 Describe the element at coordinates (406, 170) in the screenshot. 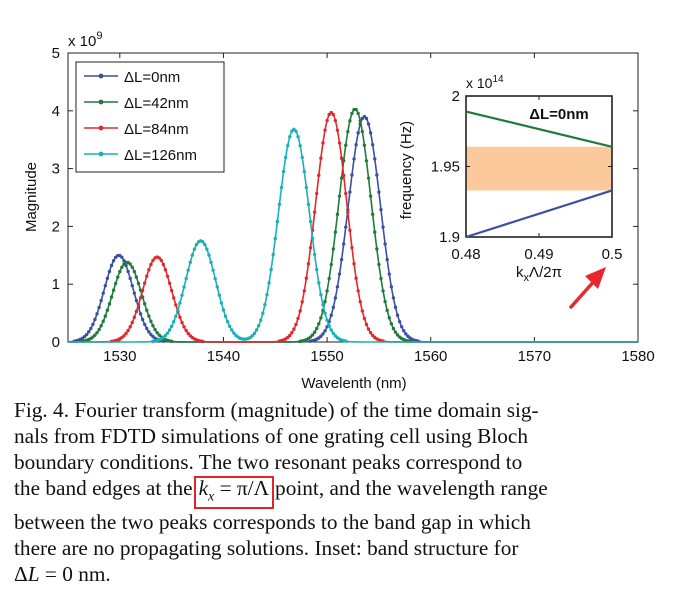

I see `inset-y-axis-label: frequency (Hz)` at that location.